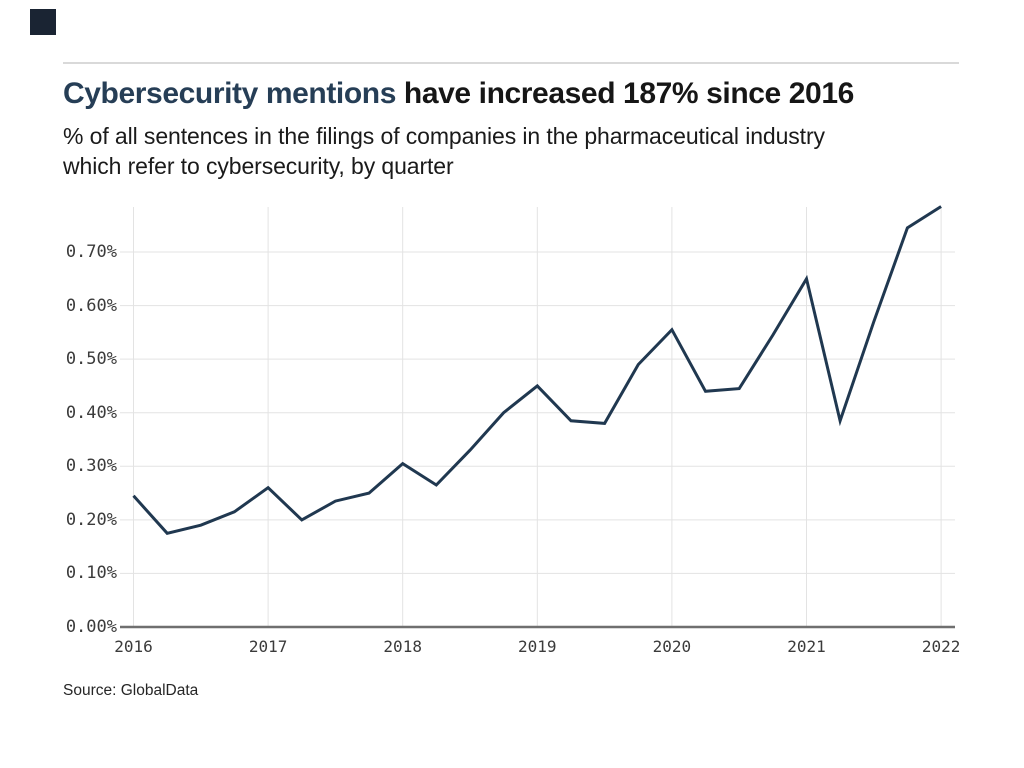 Image resolution: width=1024 pixels, height=768 pixels. I want to click on y-axis-tick-label: 0.10%, so click(91, 573).